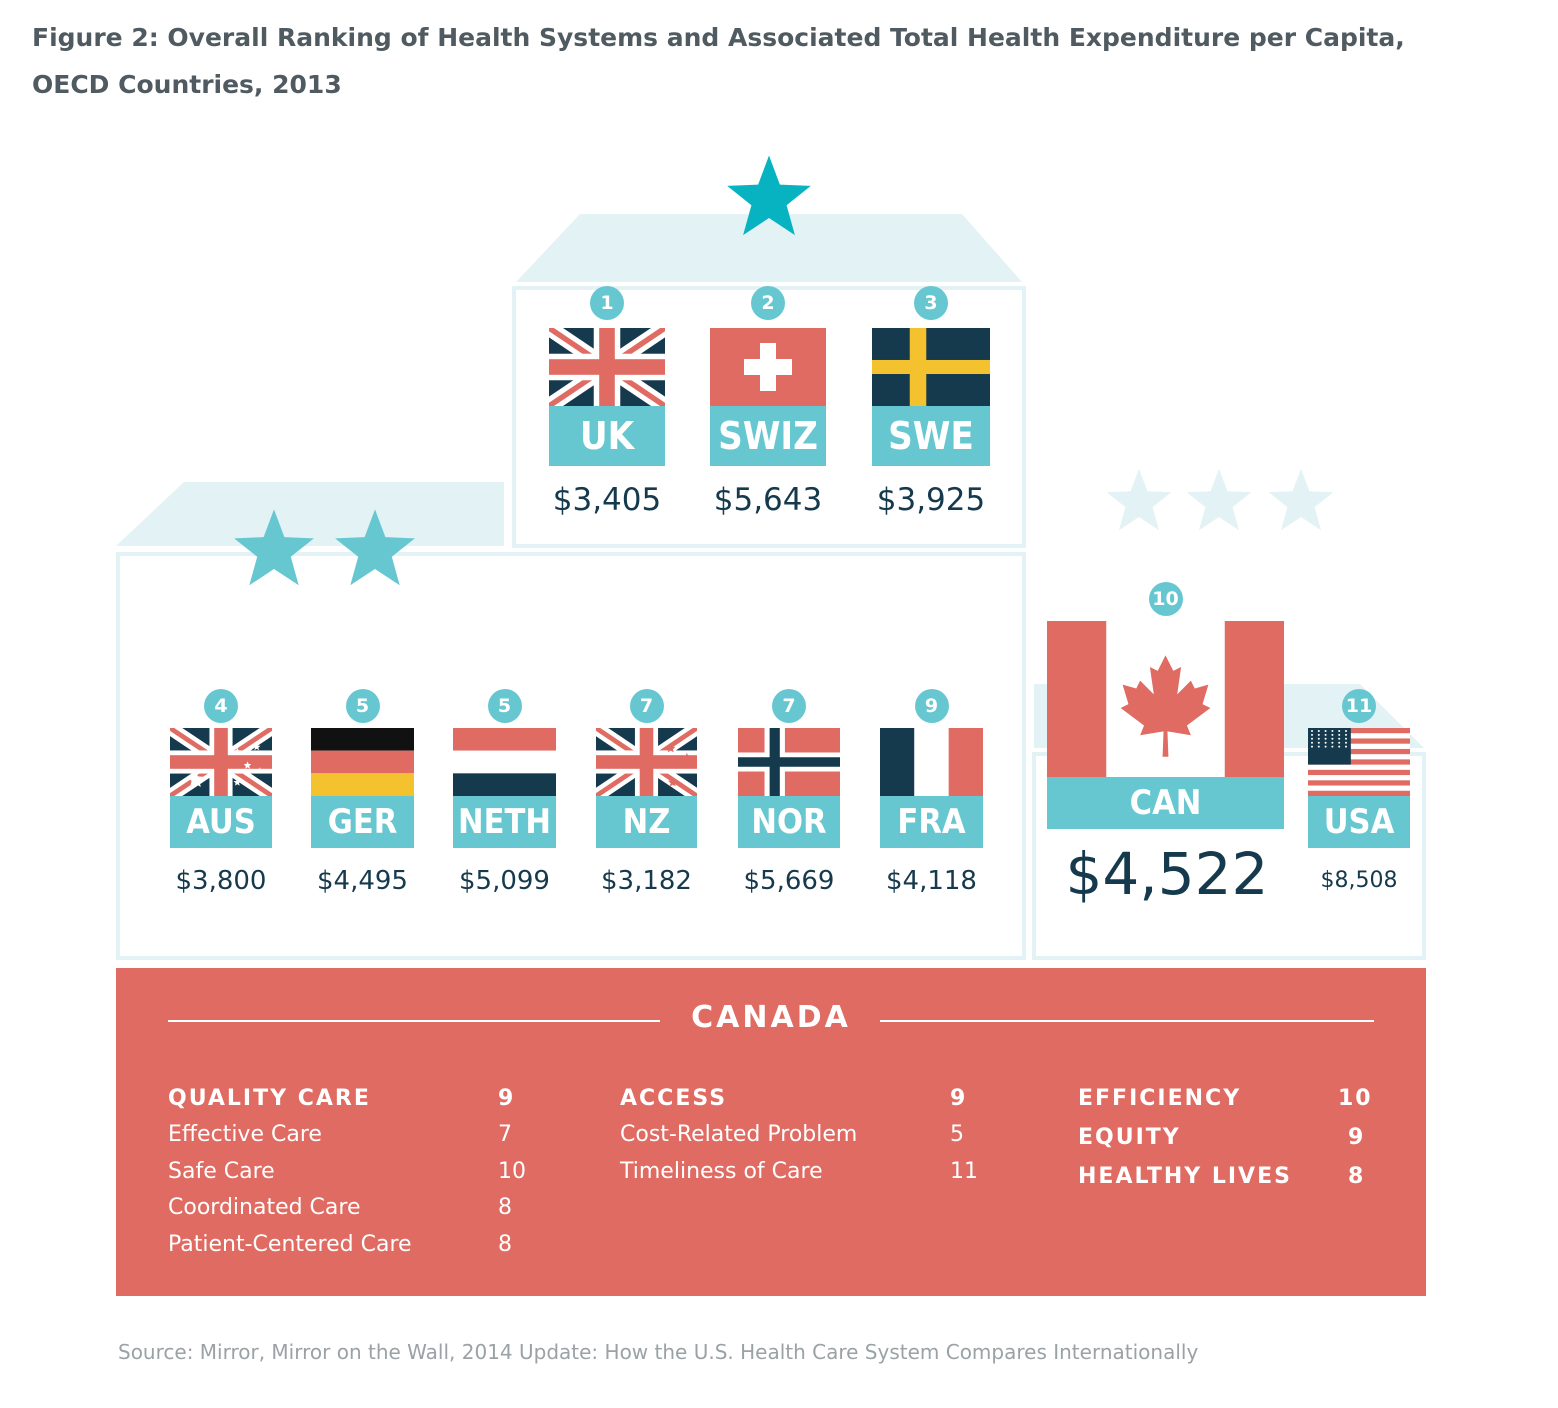  What do you see at coordinates (721, 1171) in the screenshot?
I see `metric-label: Timeliness of Care` at bounding box center [721, 1171].